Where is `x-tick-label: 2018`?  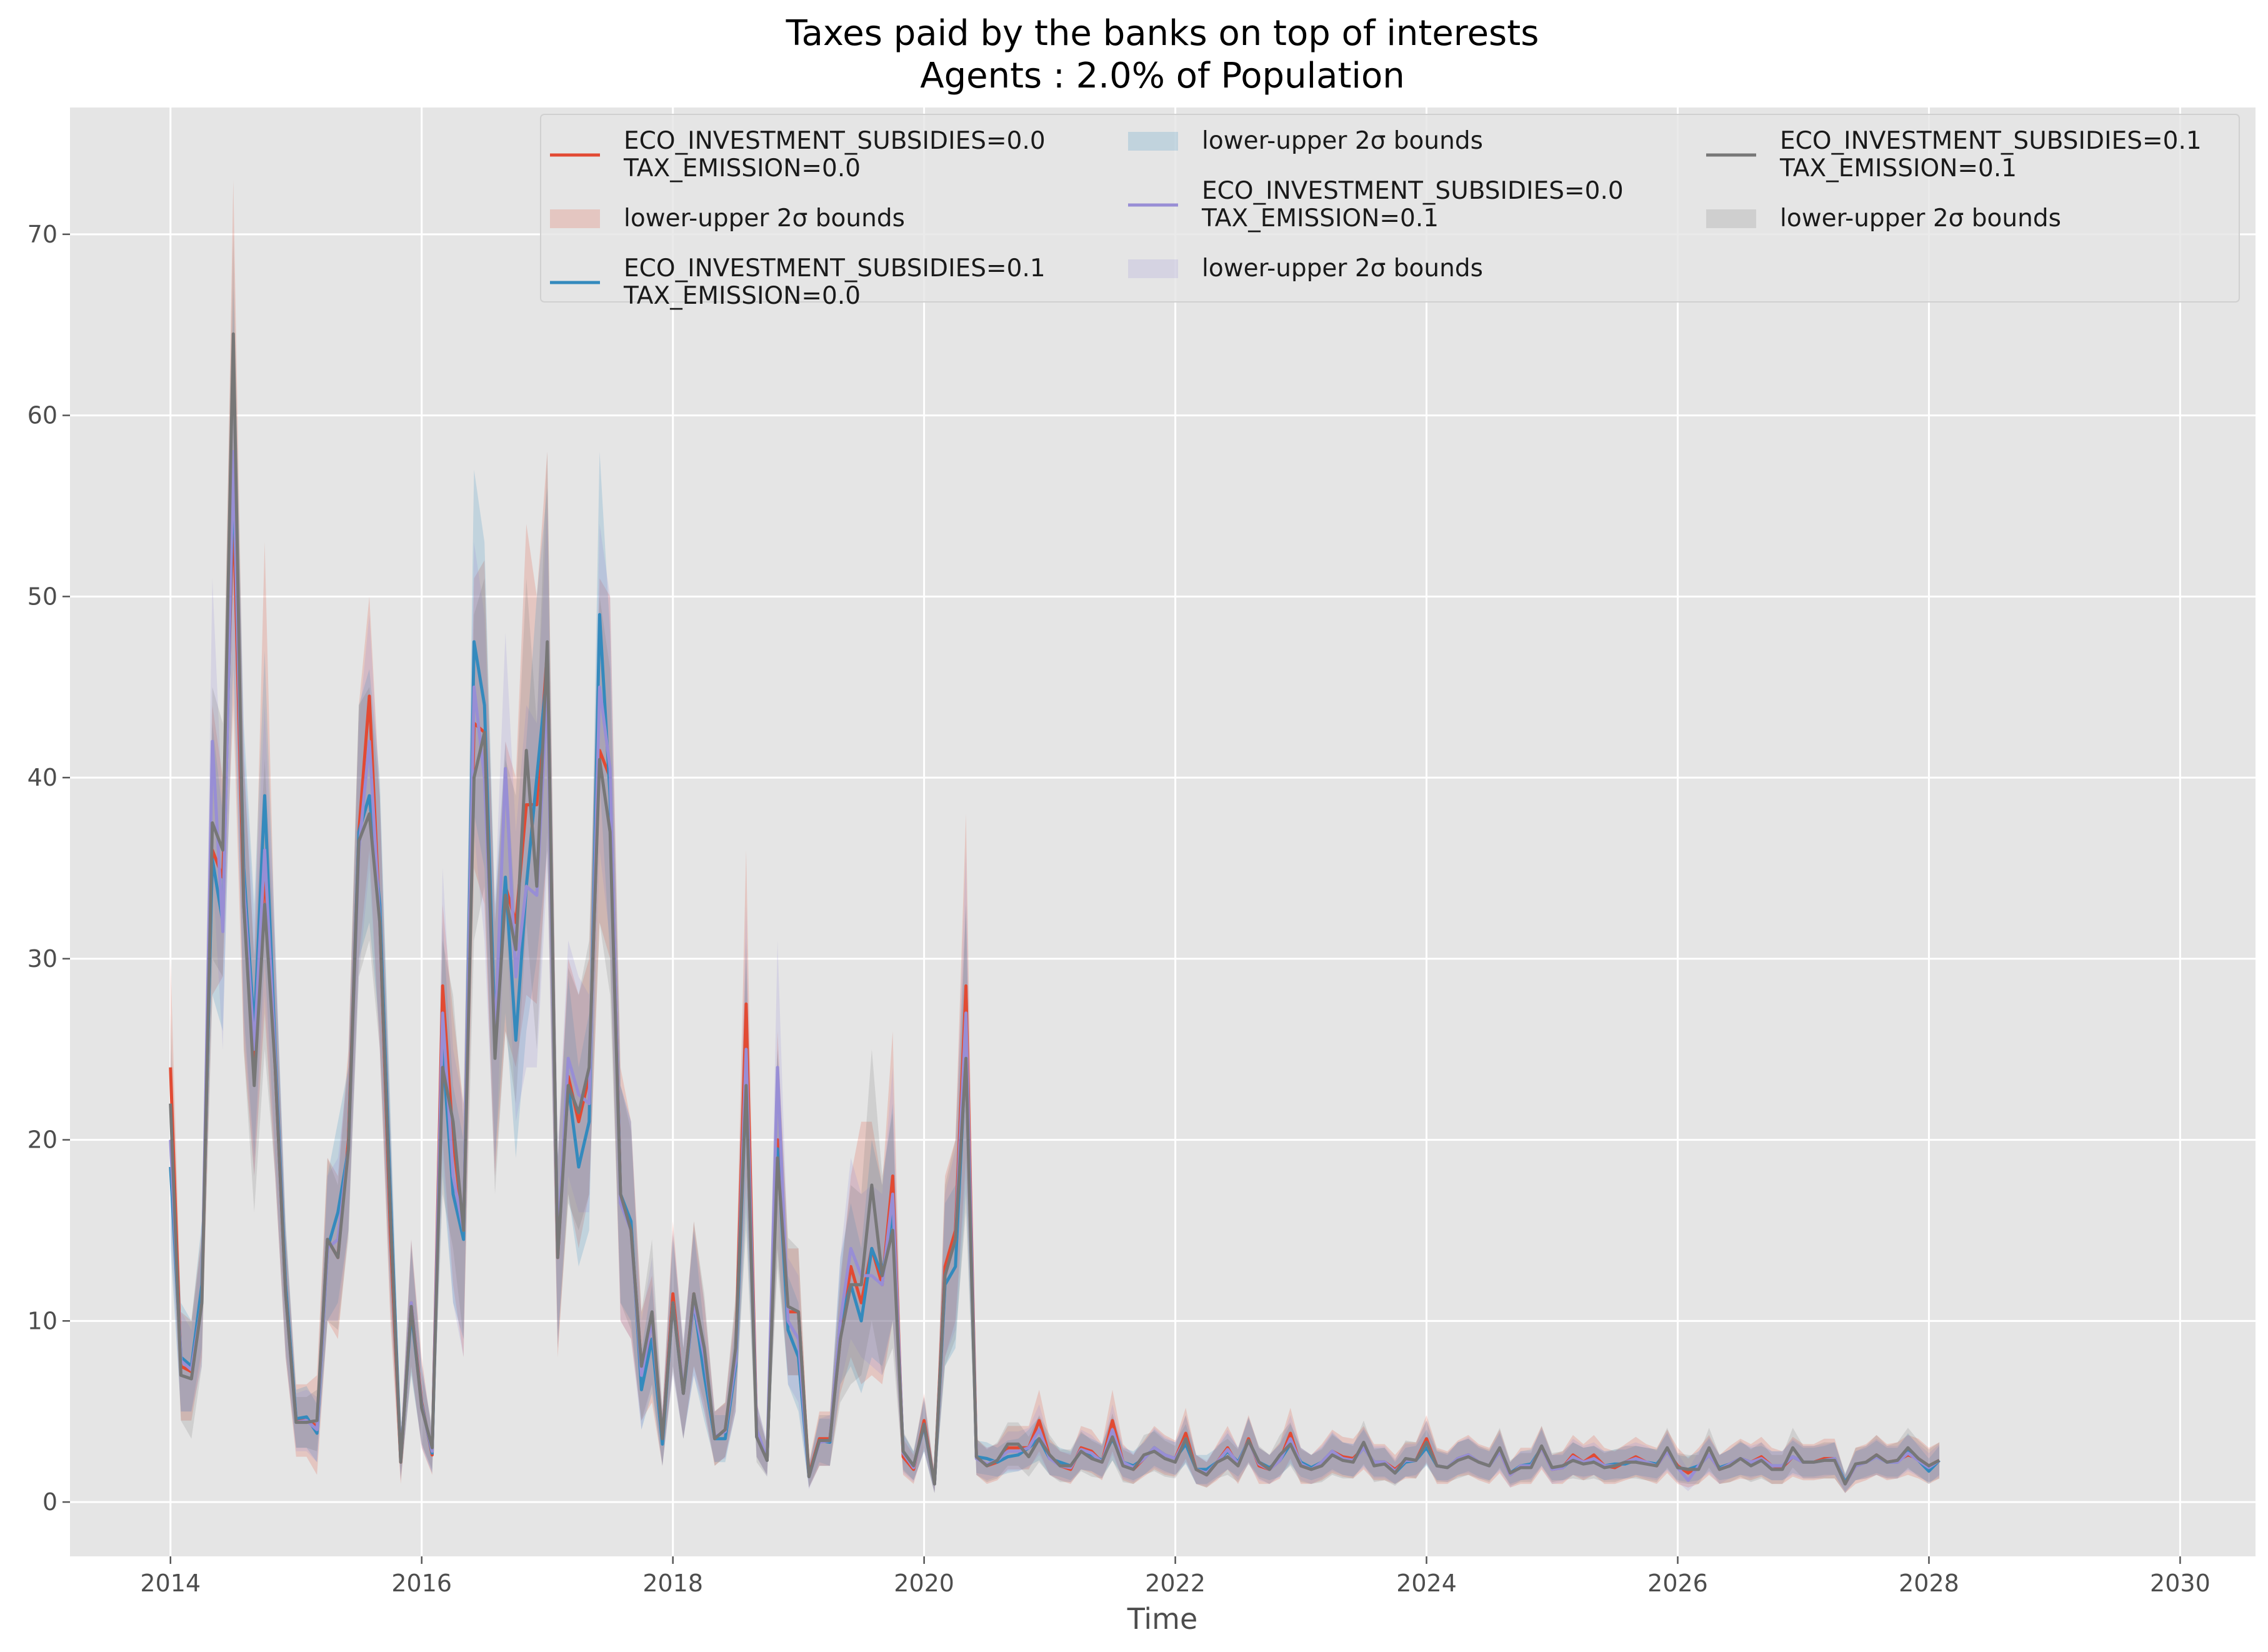 x-tick-label: 2018 is located at coordinates (673, 1583).